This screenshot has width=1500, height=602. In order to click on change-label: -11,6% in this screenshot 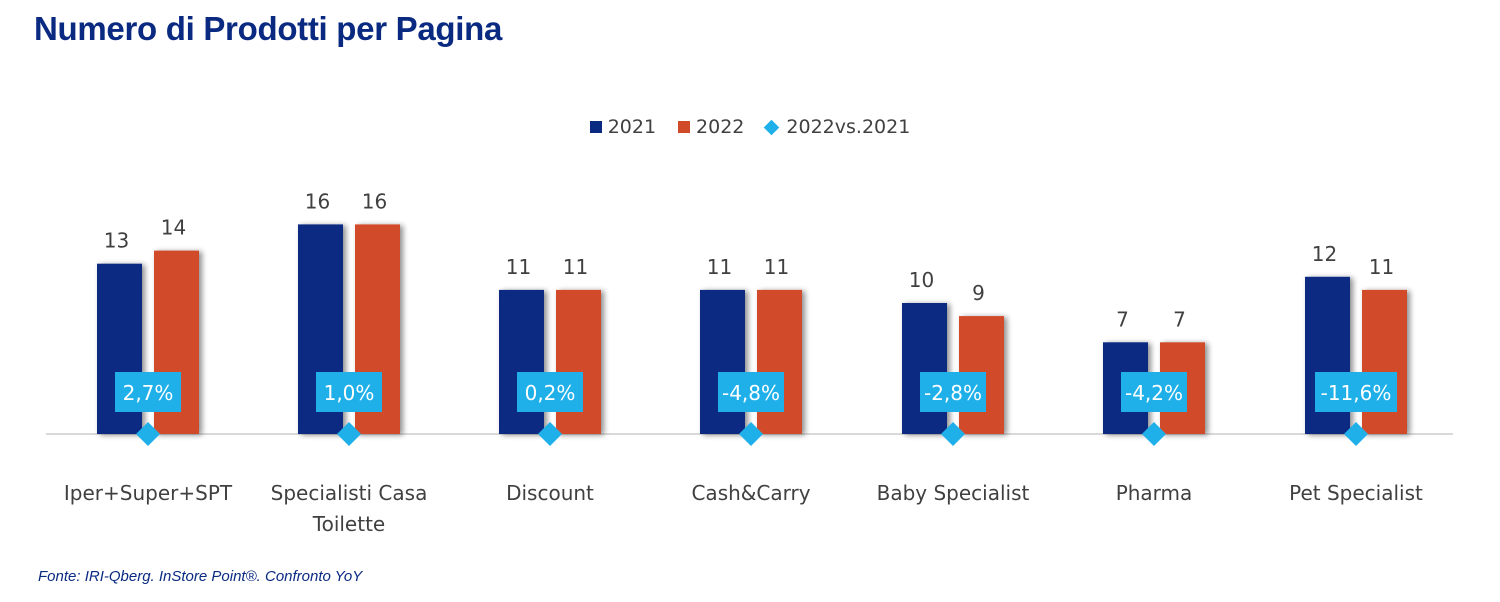, I will do `click(1356, 393)`.